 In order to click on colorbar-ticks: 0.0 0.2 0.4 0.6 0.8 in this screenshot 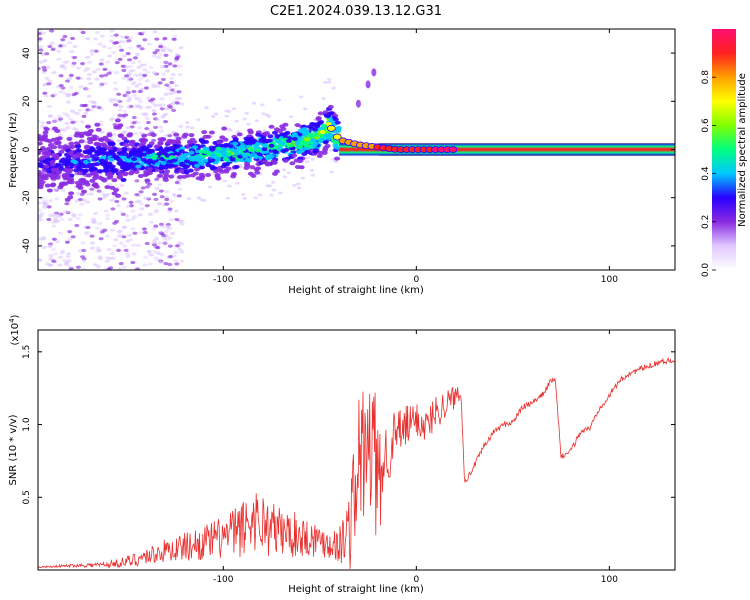, I will do `click(708, 173)`.